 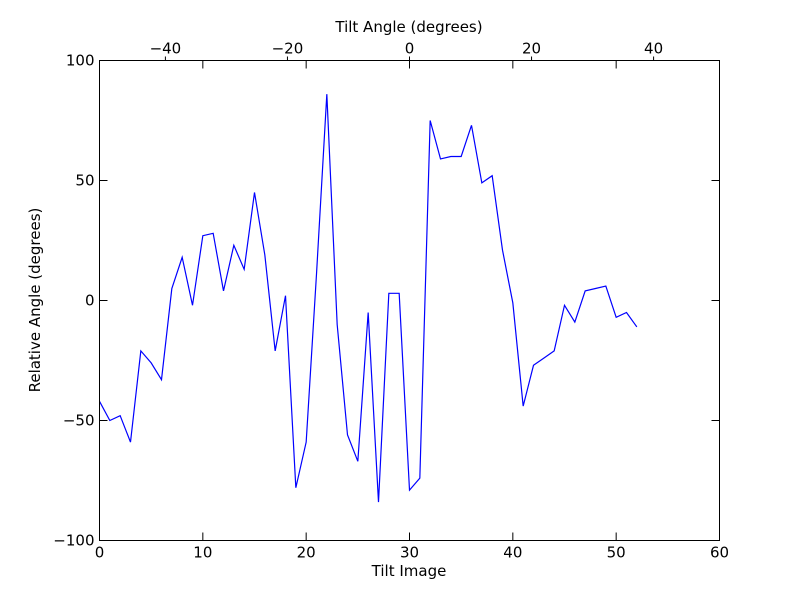 What do you see at coordinates (410, 49) in the screenshot?
I see `top-x-tick-label: 0` at bounding box center [410, 49].